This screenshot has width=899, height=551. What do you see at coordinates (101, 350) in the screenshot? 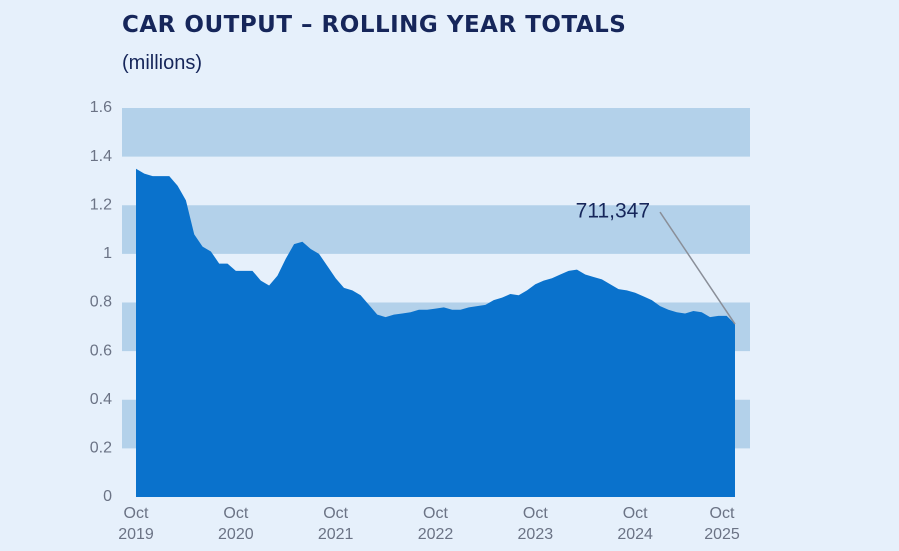
I see `y-tick-label: 0.6` at bounding box center [101, 350].